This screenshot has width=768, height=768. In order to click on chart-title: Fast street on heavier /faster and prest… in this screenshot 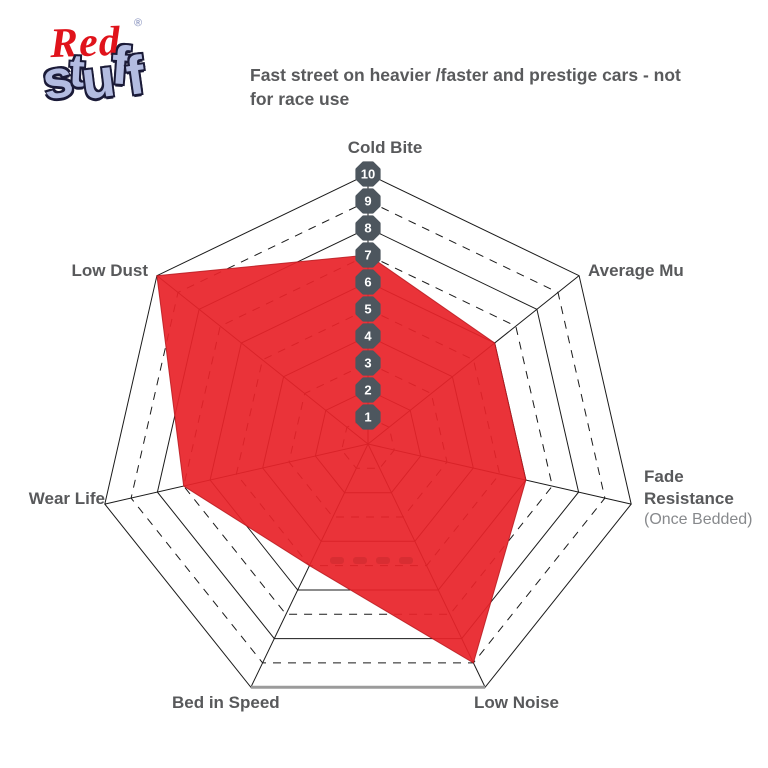, I will do `click(465, 87)`.